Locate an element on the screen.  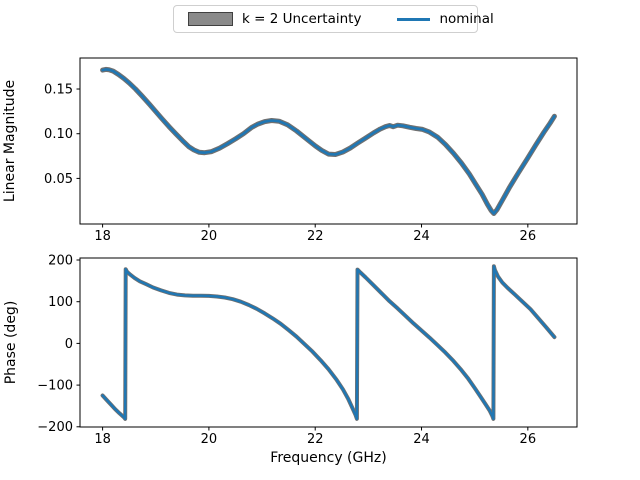
legend: k = 2 Uncertainty nominal is located at coordinates (333, 19).